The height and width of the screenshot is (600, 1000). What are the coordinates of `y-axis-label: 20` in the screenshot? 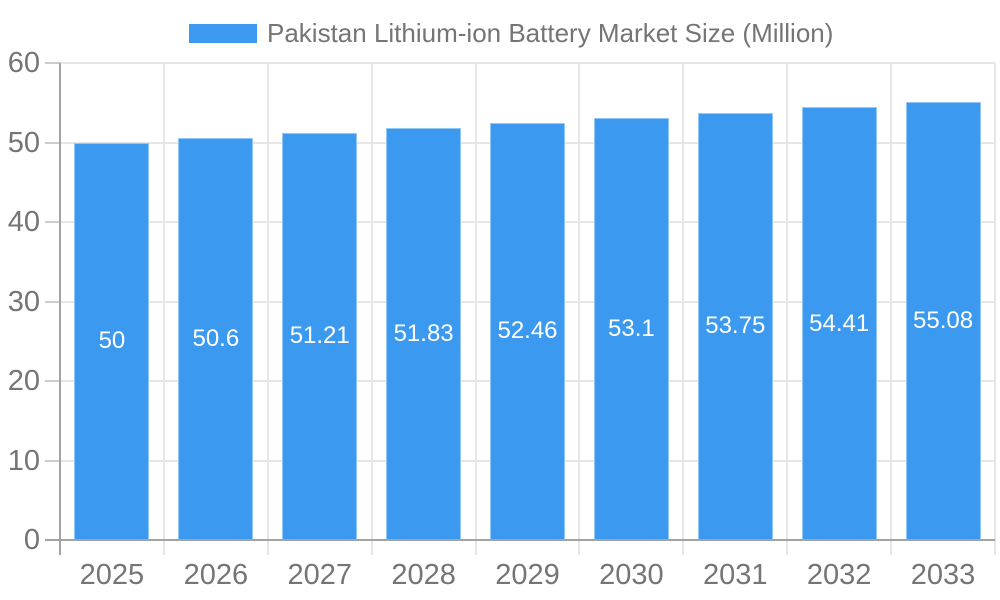 It's located at (23, 381).